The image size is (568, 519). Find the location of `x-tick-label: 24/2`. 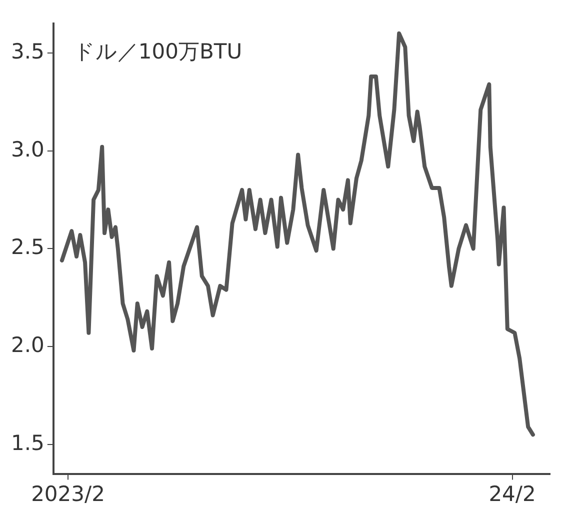

x-tick-label: 24/2 is located at coordinates (512, 494).